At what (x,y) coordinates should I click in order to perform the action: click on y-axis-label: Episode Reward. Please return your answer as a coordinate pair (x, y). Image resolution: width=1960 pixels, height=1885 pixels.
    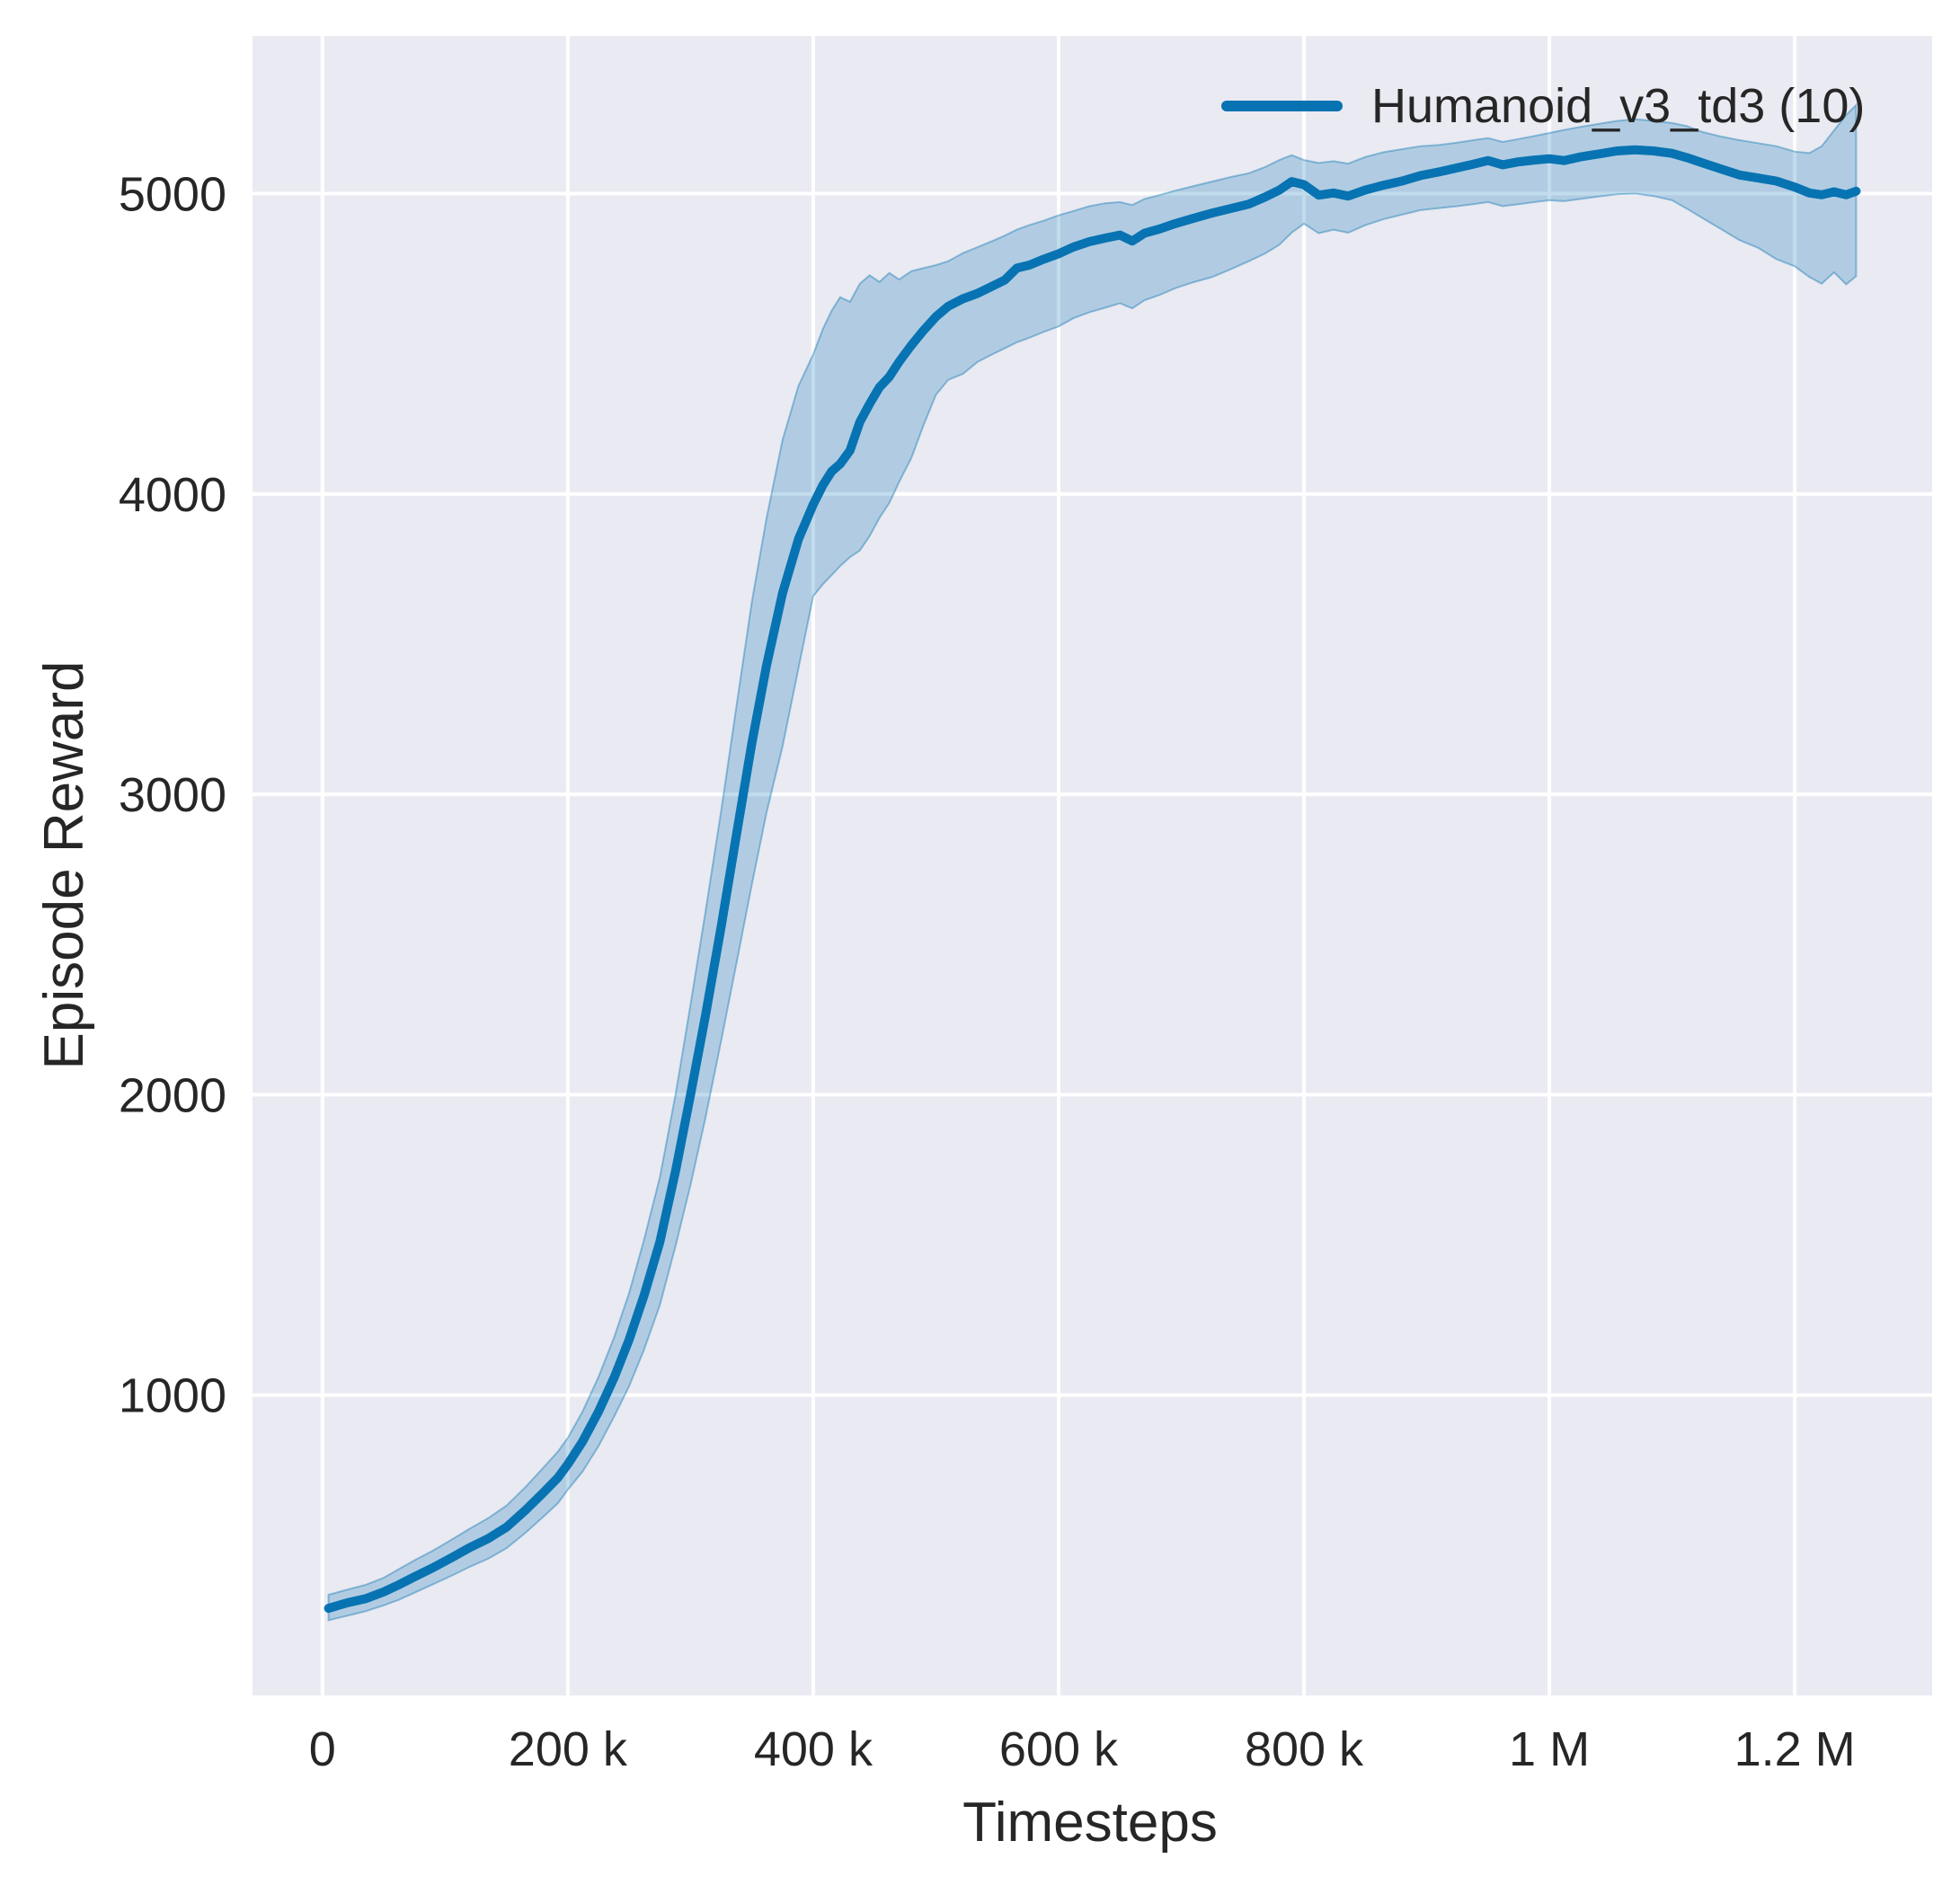
    Looking at the image, I should click on (64, 865).